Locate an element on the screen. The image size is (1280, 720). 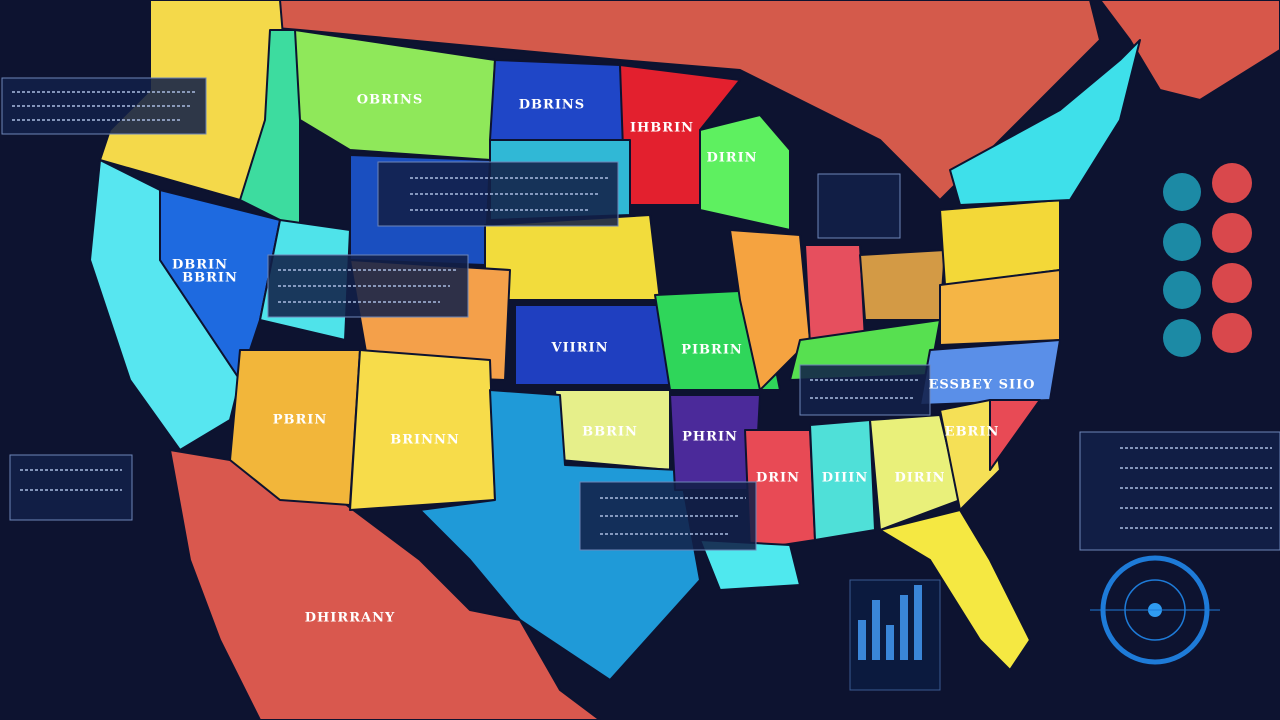
canada-east is located at coordinates (1189, 50).